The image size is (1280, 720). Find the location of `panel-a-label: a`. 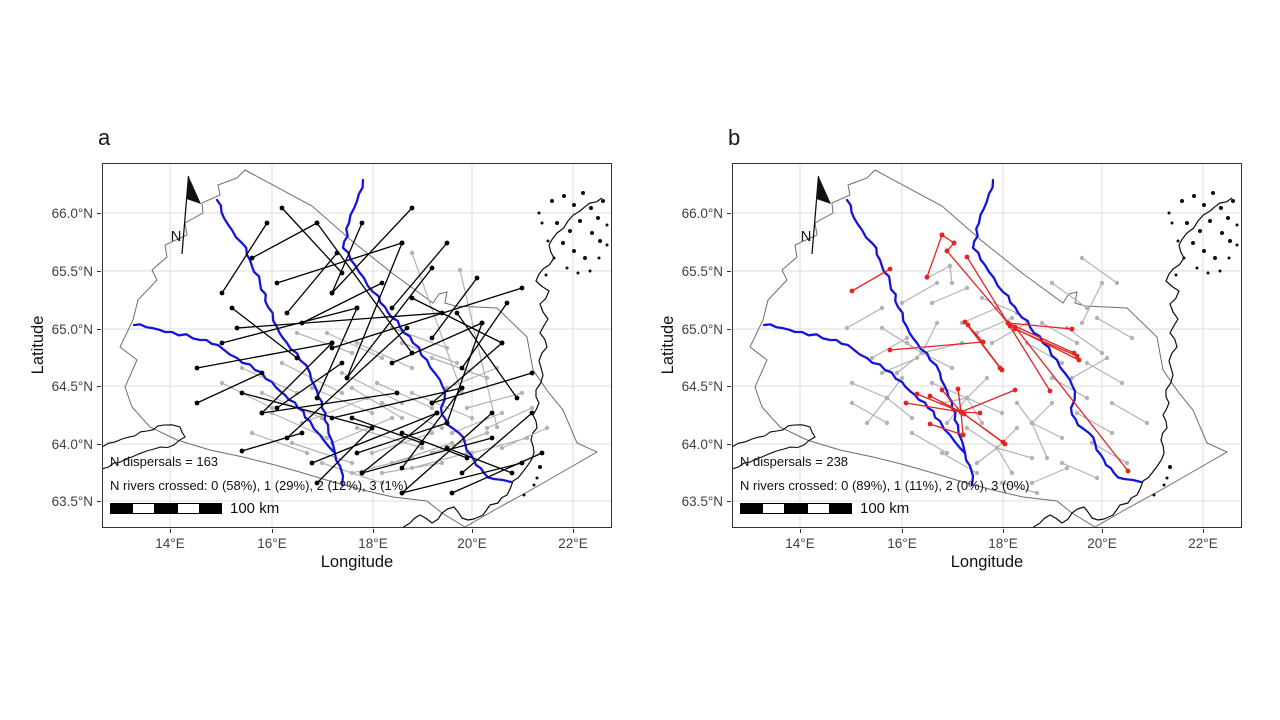

panel-a-label: a is located at coordinates (104, 137).